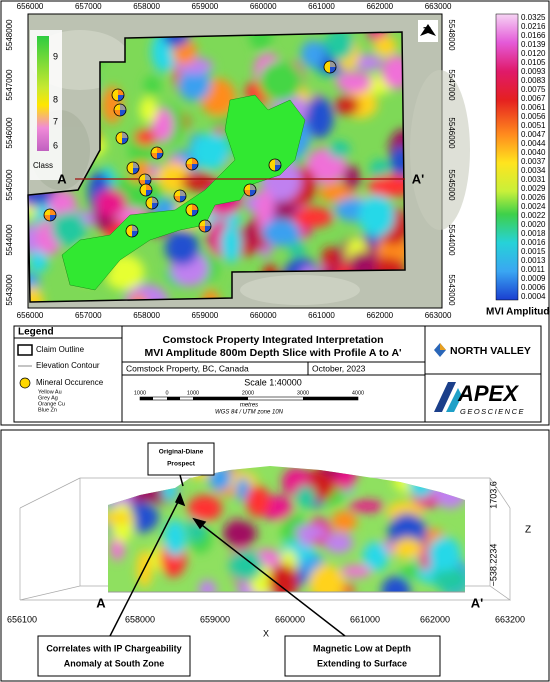 This screenshot has height=682, width=550. Describe the element at coordinates (263, 6) in the screenshot. I see `x-coord-label: 660000` at that location.